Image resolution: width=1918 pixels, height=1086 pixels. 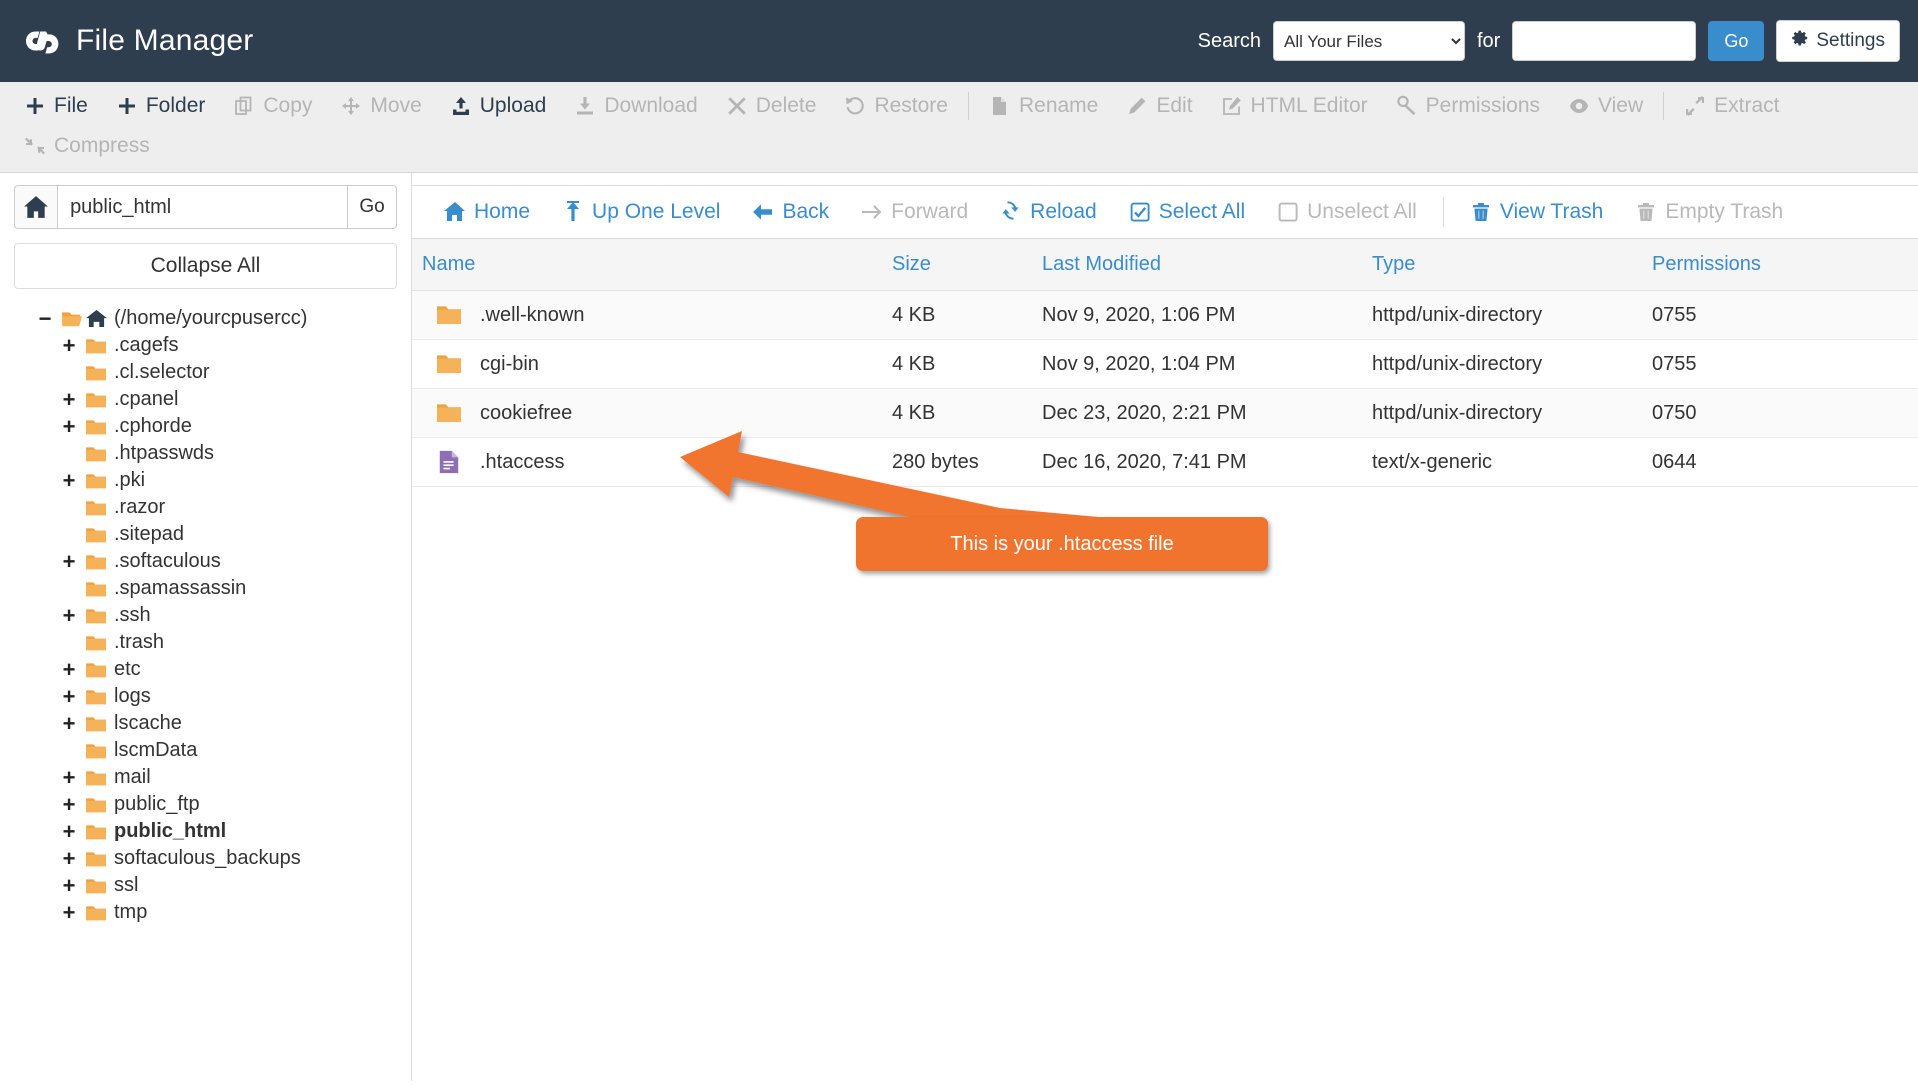 I want to click on search-go-button: Go, so click(x=1736, y=41).